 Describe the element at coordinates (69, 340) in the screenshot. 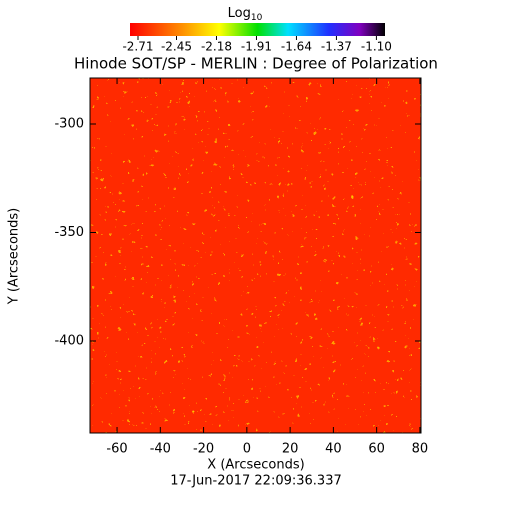

I see `y-tick-label: -400` at that location.